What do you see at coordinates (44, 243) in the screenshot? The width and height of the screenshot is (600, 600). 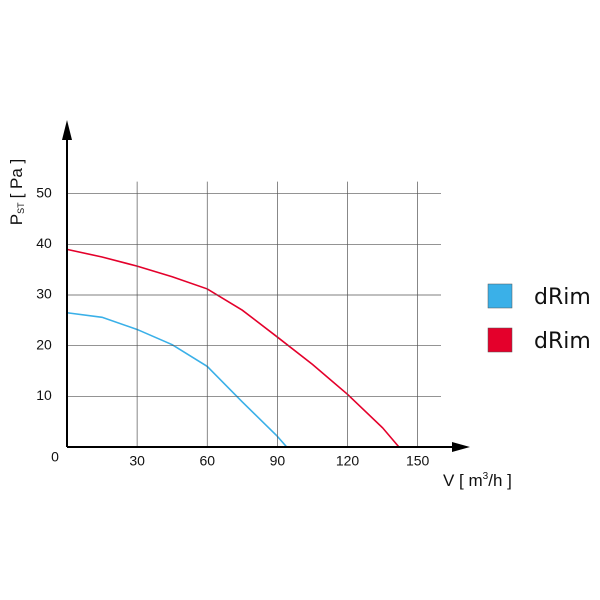 I see `y-tick-label: 40` at bounding box center [44, 243].